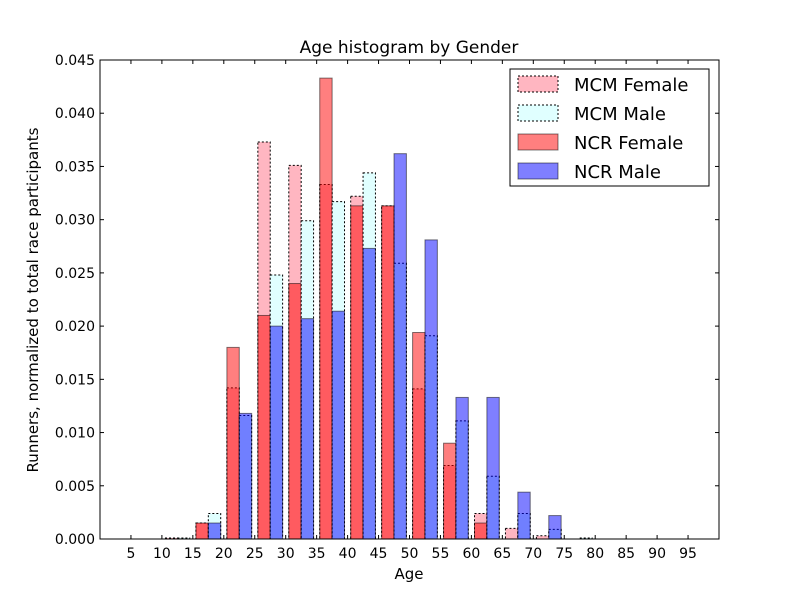  Describe the element at coordinates (193, 554) in the screenshot. I see `x-tick-label: 15` at that location.